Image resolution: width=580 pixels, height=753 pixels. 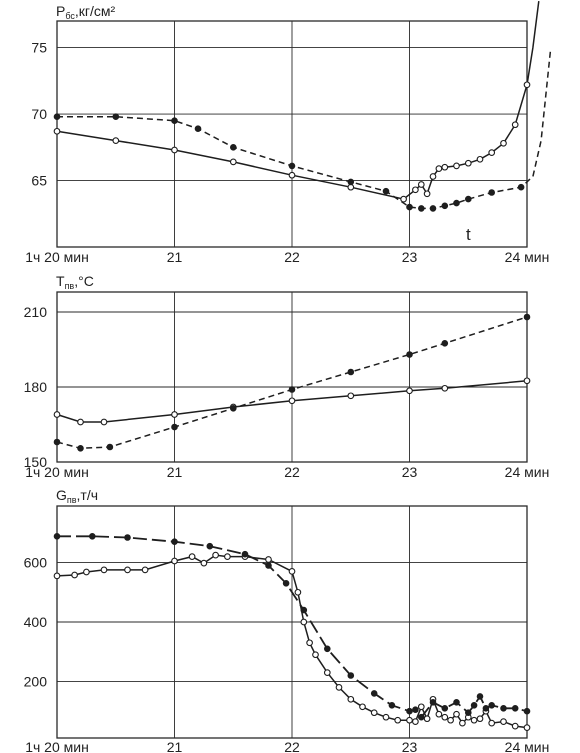 What do you see at coordinates (39, 48) in the screenshot?
I see `pressure-y-tick-label: 75` at bounding box center [39, 48].